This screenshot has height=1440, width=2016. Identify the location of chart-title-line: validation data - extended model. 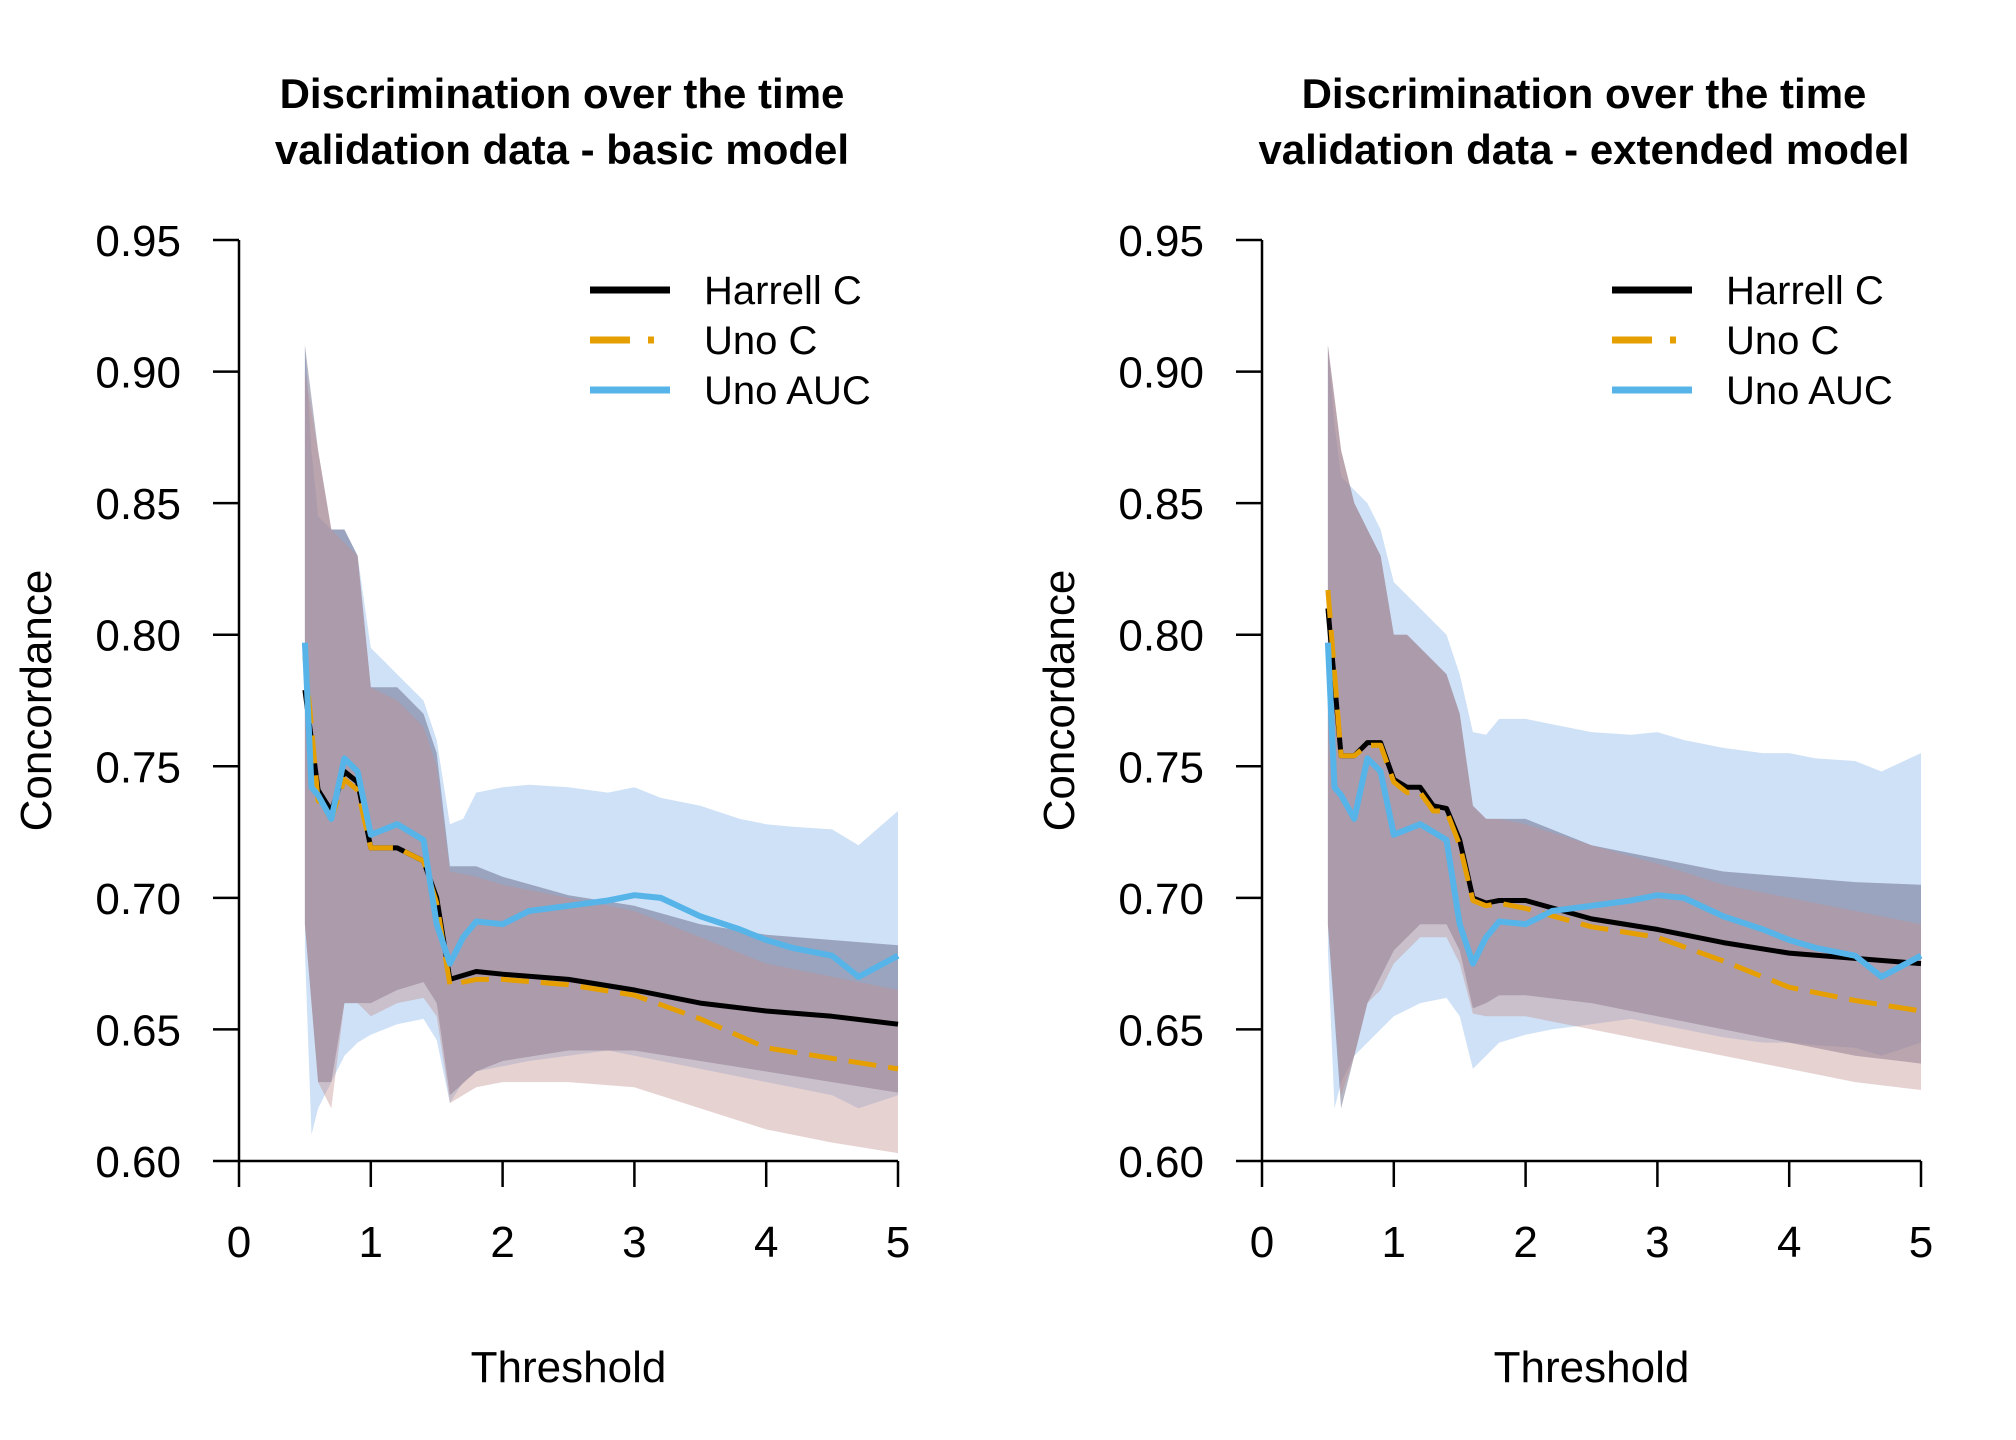
(1583, 149).